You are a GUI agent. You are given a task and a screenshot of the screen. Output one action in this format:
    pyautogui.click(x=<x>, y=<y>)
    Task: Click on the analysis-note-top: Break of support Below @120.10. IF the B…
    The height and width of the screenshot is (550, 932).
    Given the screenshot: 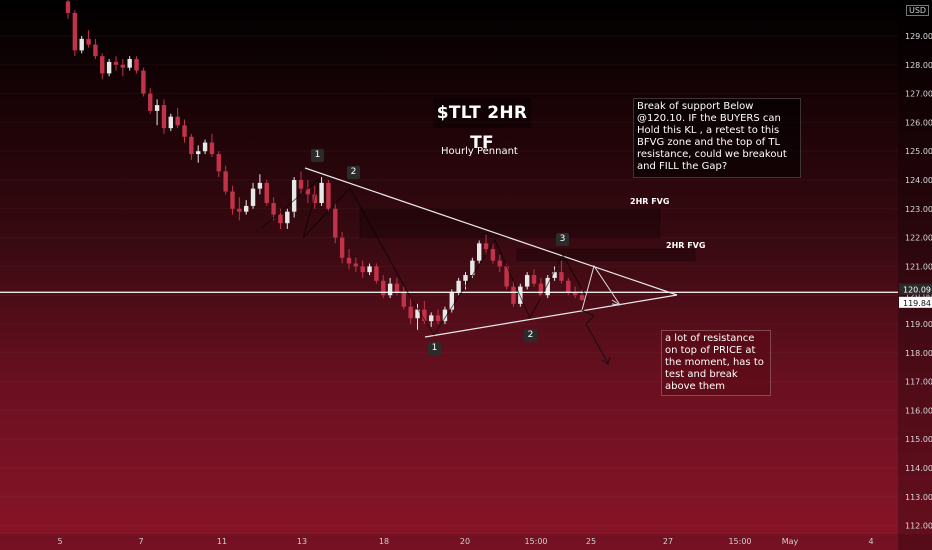 What is the action you would take?
    pyautogui.click(x=717, y=138)
    